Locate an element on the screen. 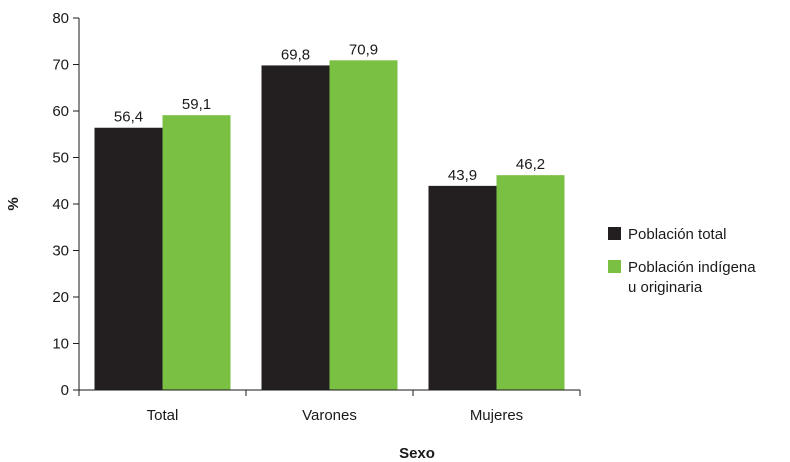  data-label: 56,4 is located at coordinates (128, 117).